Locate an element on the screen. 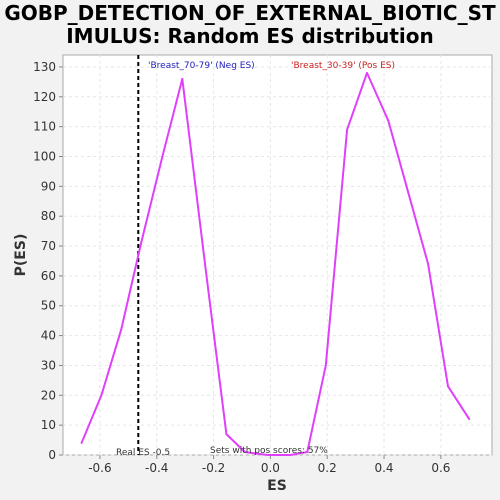 The image size is (500, 500). x-tick-label: 0.2 is located at coordinates (327, 468).